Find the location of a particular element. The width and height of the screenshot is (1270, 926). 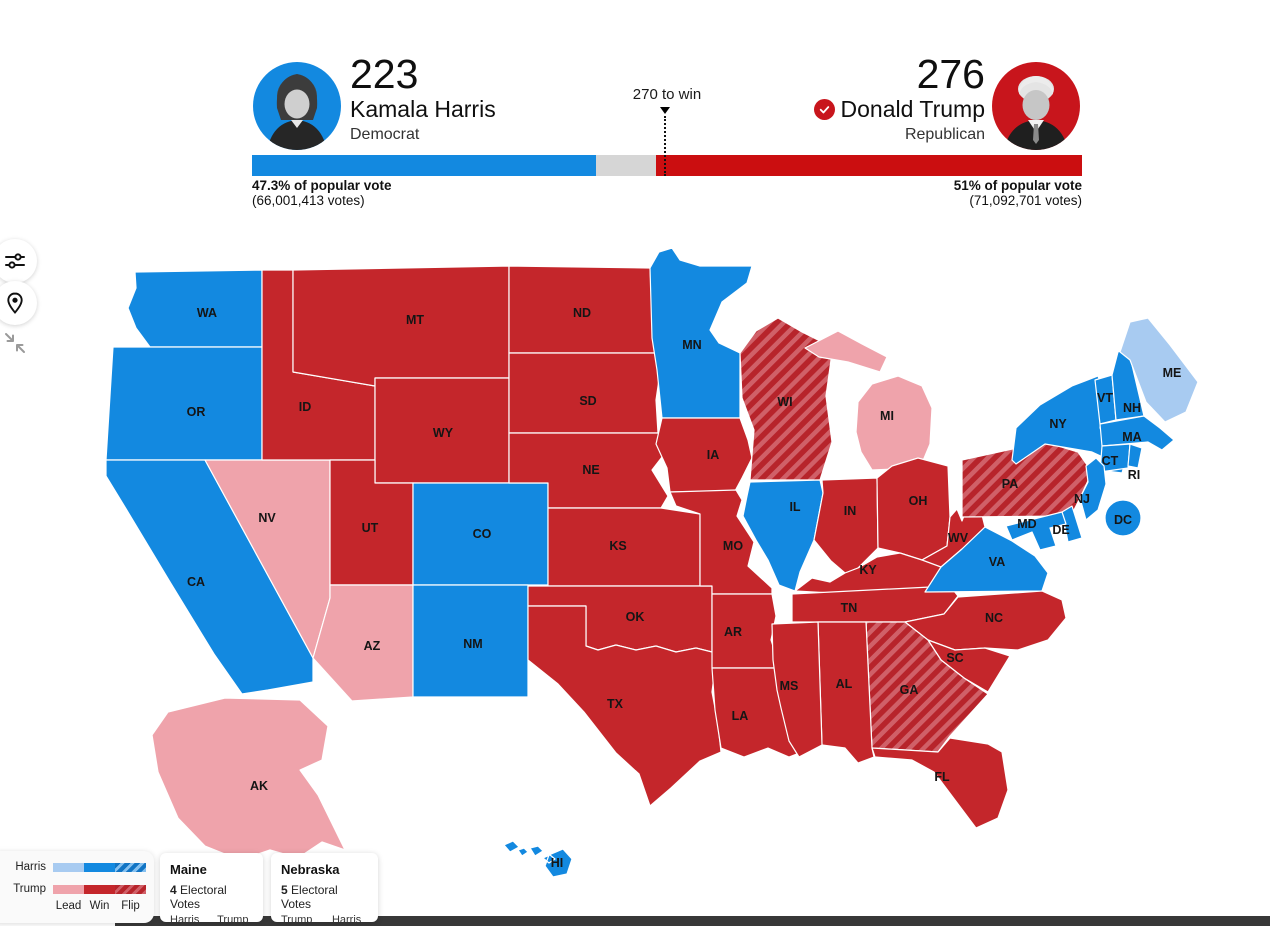

legend-harris-win-swatch is located at coordinates (99, 867).